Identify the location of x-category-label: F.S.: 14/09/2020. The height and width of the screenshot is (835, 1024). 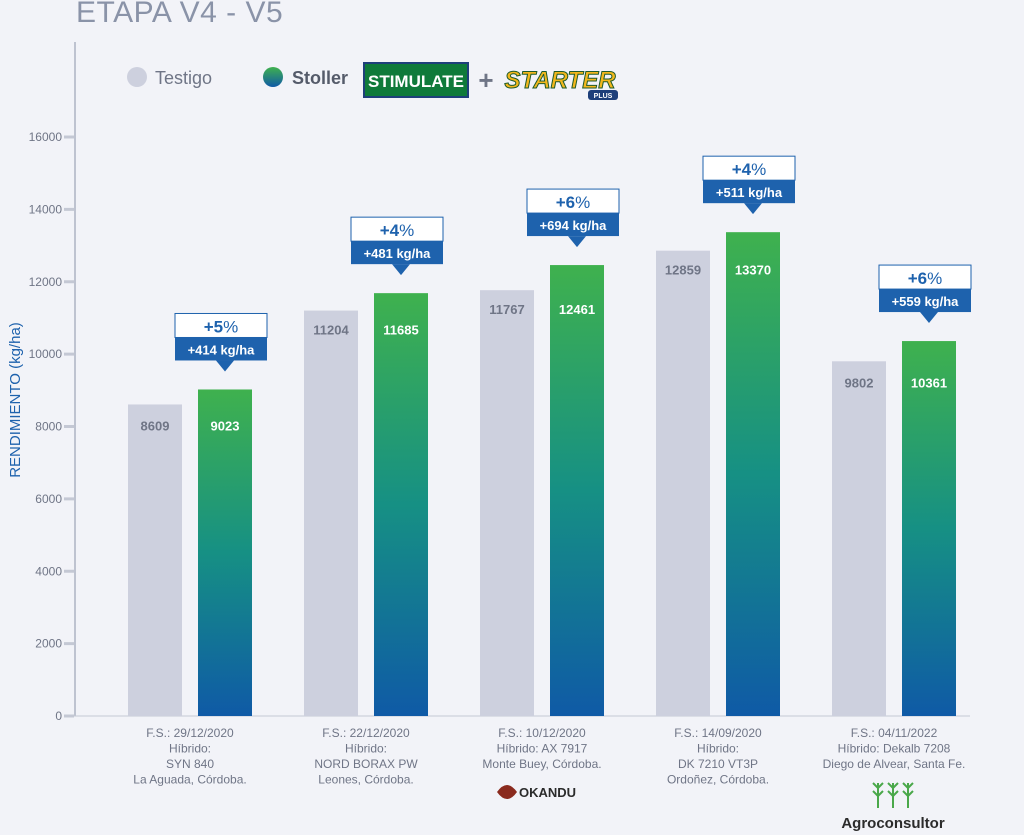
(718, 733).